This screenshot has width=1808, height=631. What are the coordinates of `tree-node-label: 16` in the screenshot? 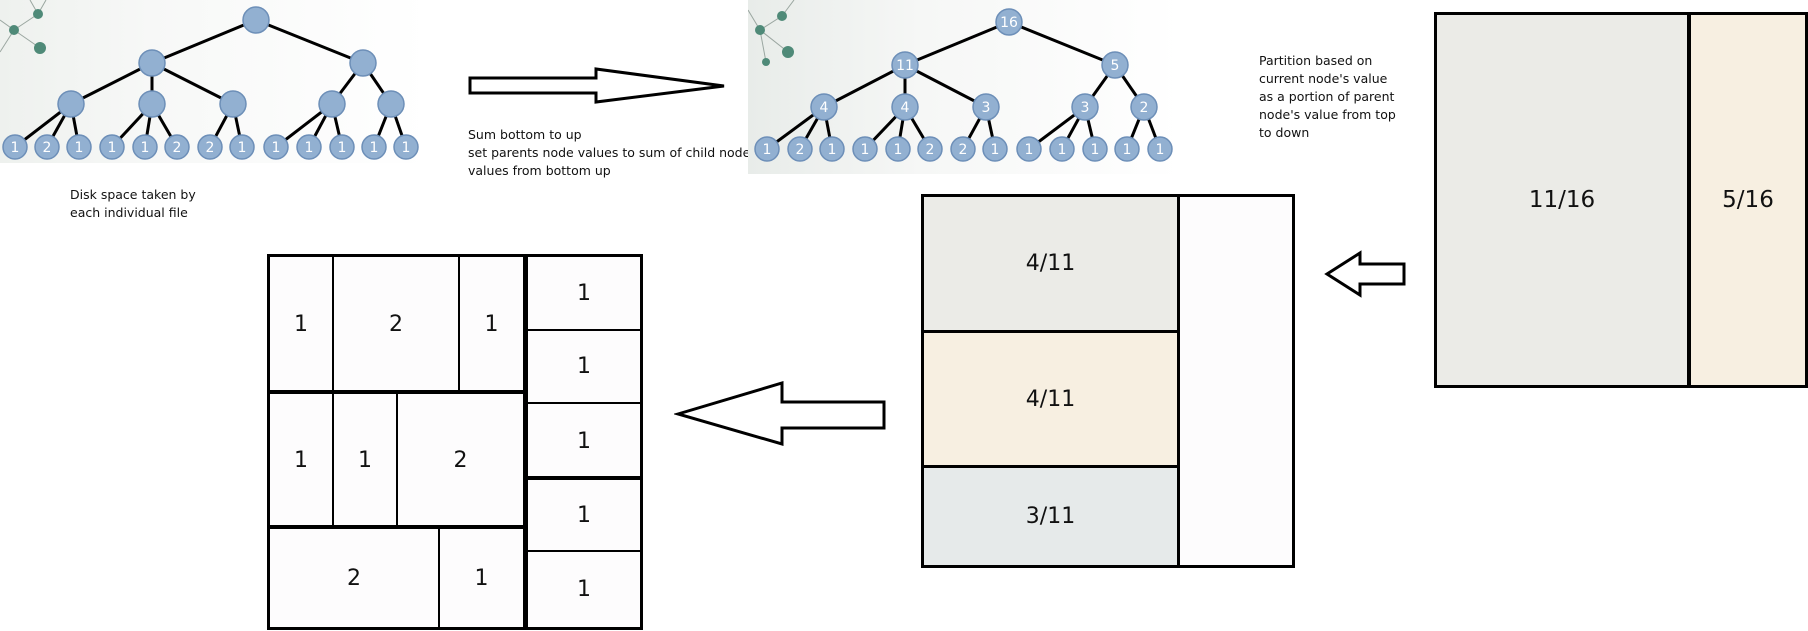 It's located at (1009, 23).